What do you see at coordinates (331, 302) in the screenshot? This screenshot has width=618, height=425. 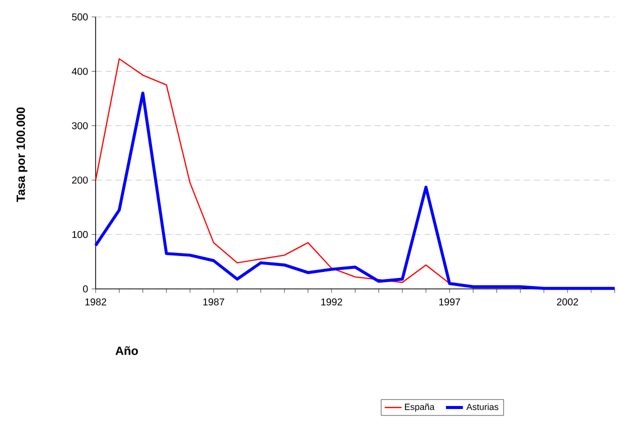 I see `x-tick-label: 1992` at bounding box center [331, 302].